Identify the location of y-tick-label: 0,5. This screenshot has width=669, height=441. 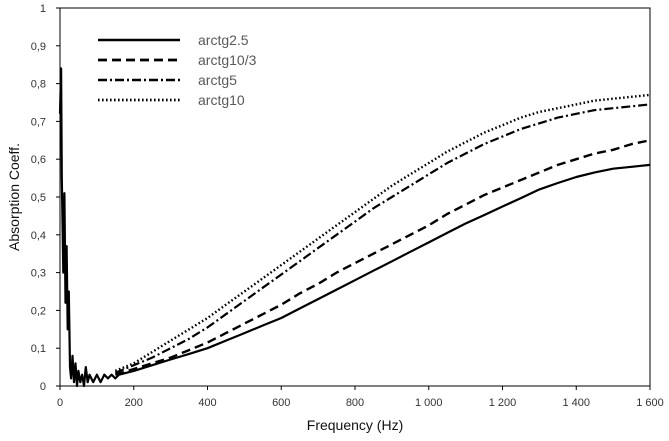
(38, 198).